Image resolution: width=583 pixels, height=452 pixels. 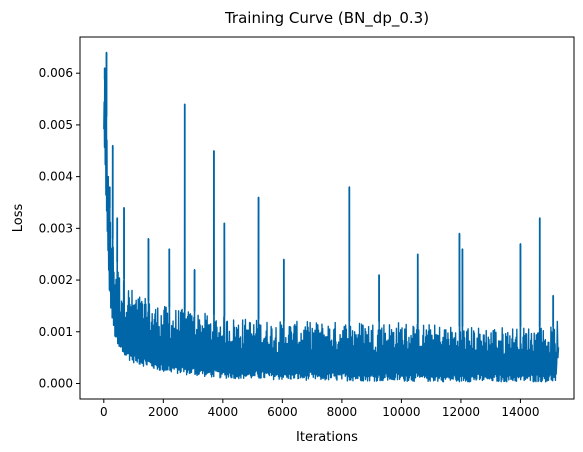 I want to click on x-tick-label: 2000, so click(x=163, y=412).